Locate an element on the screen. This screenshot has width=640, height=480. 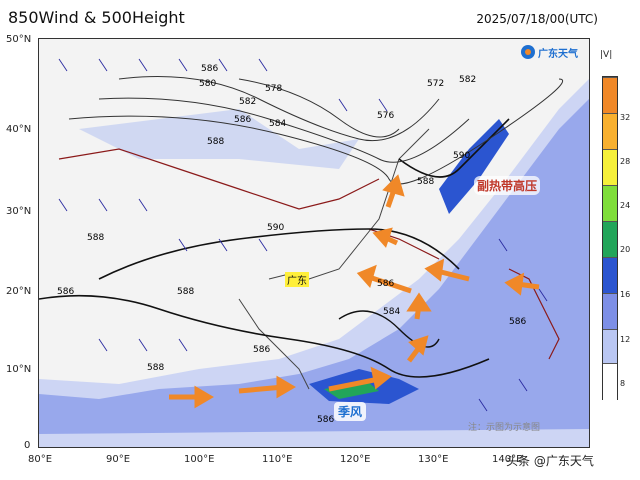
border-red is located at coordinates (219, 179).